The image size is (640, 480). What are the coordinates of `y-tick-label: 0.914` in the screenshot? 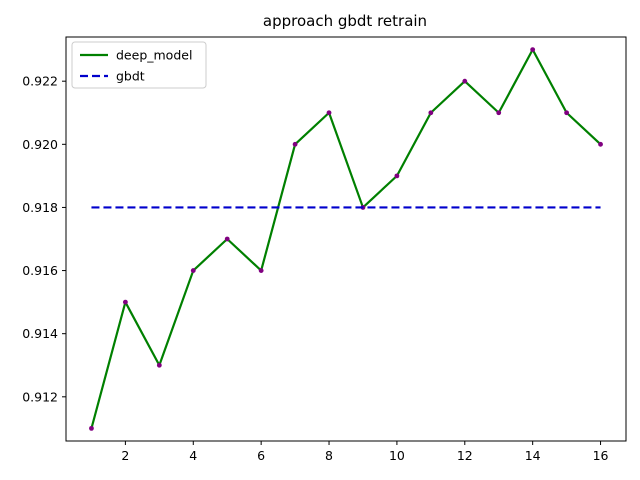 It's located at (40, 333).